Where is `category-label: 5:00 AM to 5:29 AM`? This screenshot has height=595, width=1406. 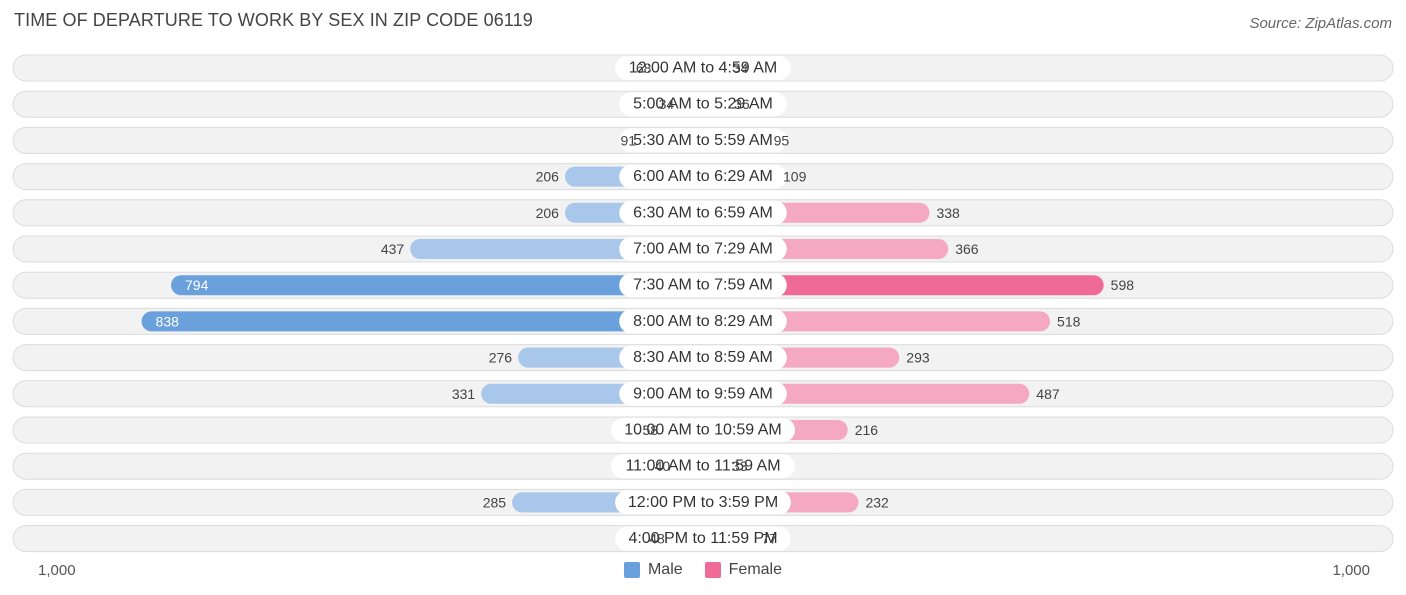 category-label: 5:00 AM to 5:29 AM is located at coordinates (703, 104).